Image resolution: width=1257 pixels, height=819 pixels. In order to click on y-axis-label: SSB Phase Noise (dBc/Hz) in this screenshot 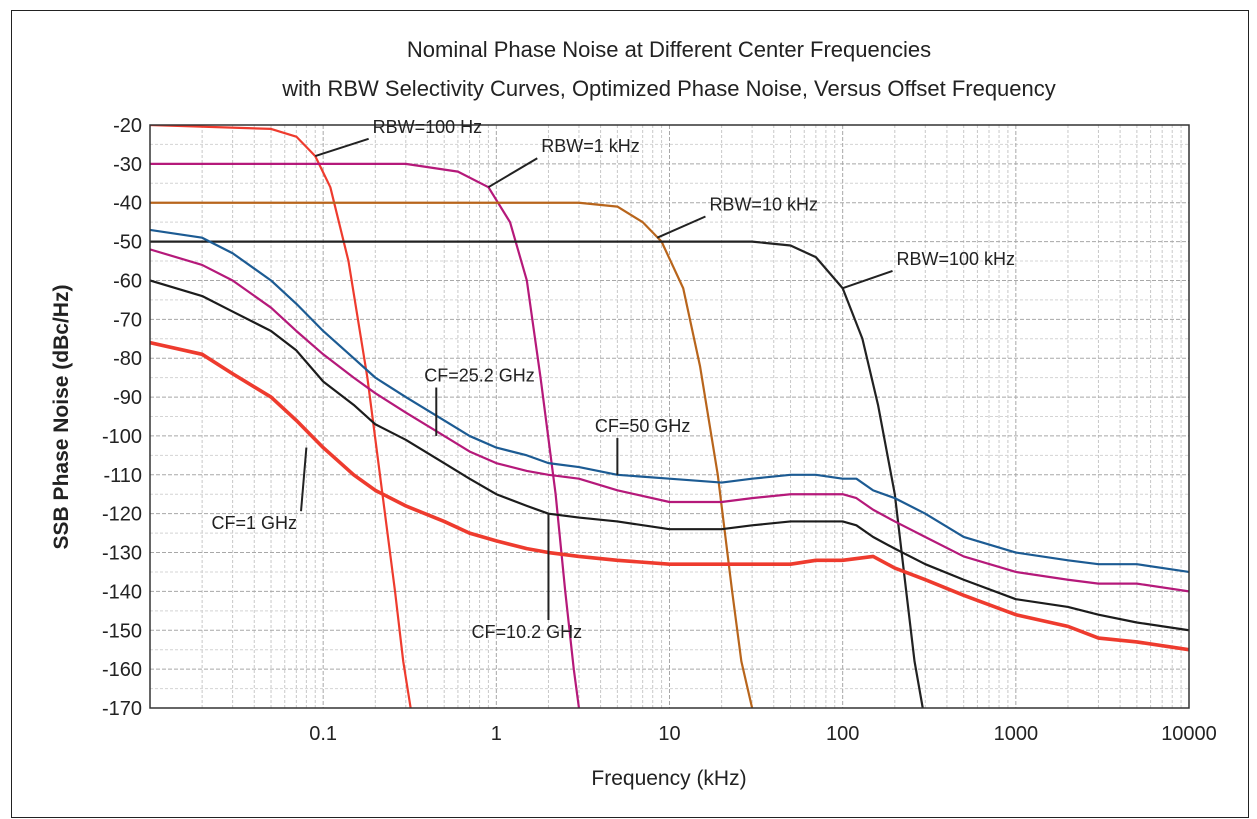, I will do `click(61, 417)`.